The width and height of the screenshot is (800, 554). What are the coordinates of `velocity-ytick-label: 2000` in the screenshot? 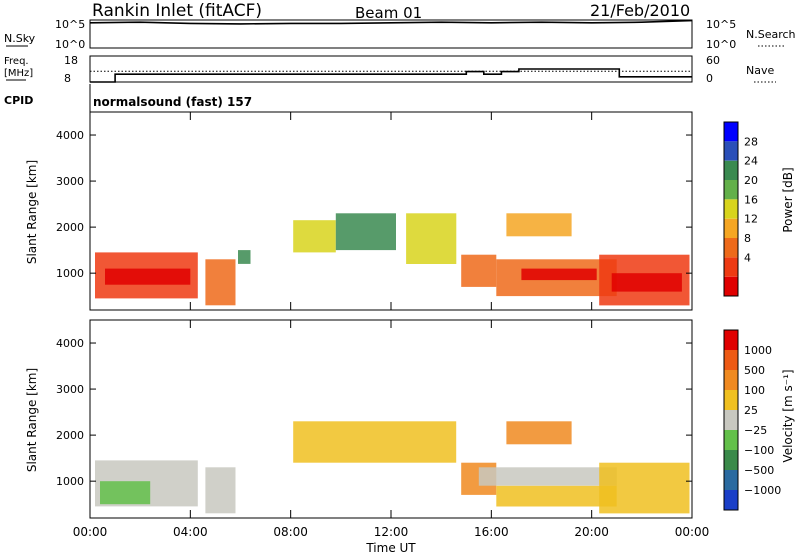 It's located at (70, 435).